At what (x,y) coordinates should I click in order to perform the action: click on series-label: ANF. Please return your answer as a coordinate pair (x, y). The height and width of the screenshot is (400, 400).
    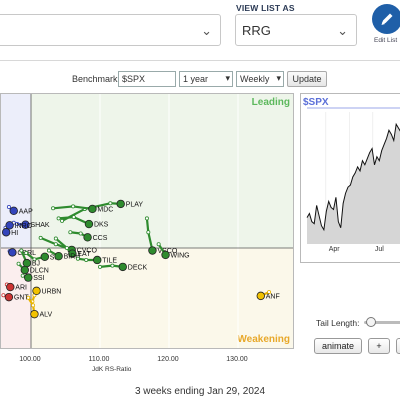
    Looking at the image, I should click on (273, 296).